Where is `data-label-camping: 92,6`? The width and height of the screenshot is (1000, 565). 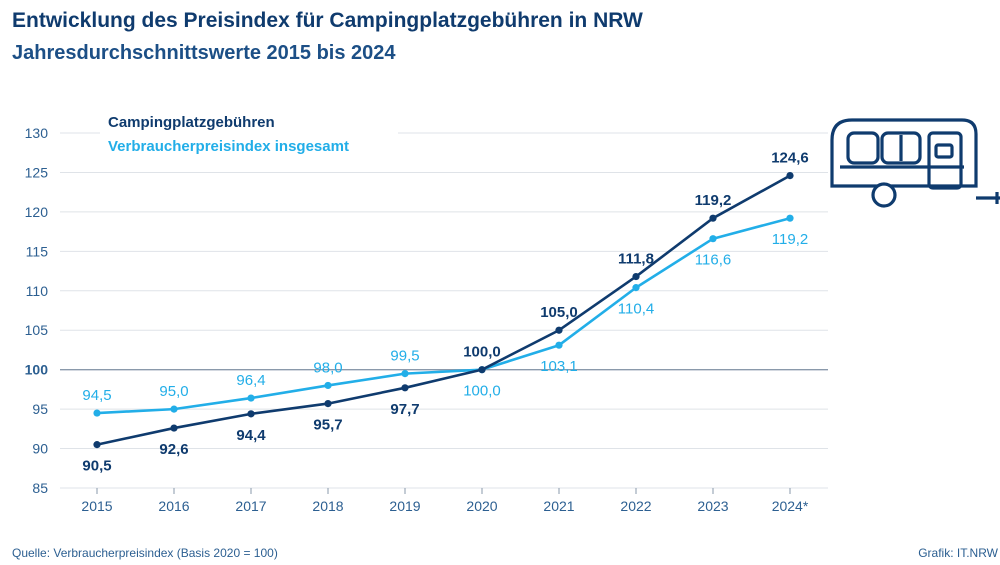 data-label-camping: 92,6 is located at coordinates (173, 449).